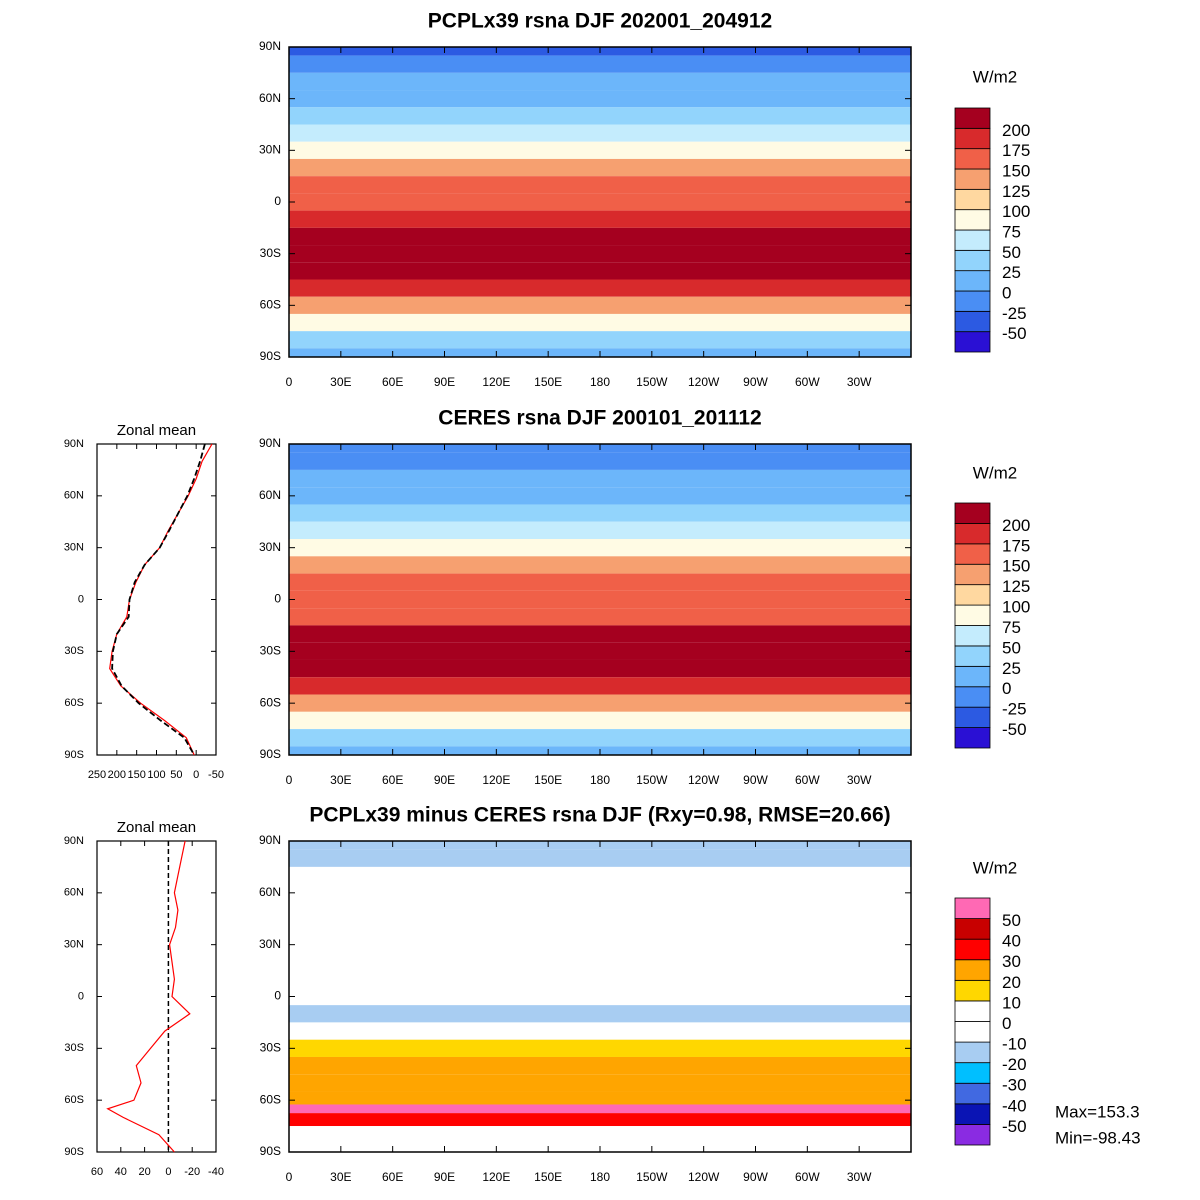 The width and height of the screenshot is (1200, 1200). I want to click on x-tick-label: 90W, so click(755, 780).